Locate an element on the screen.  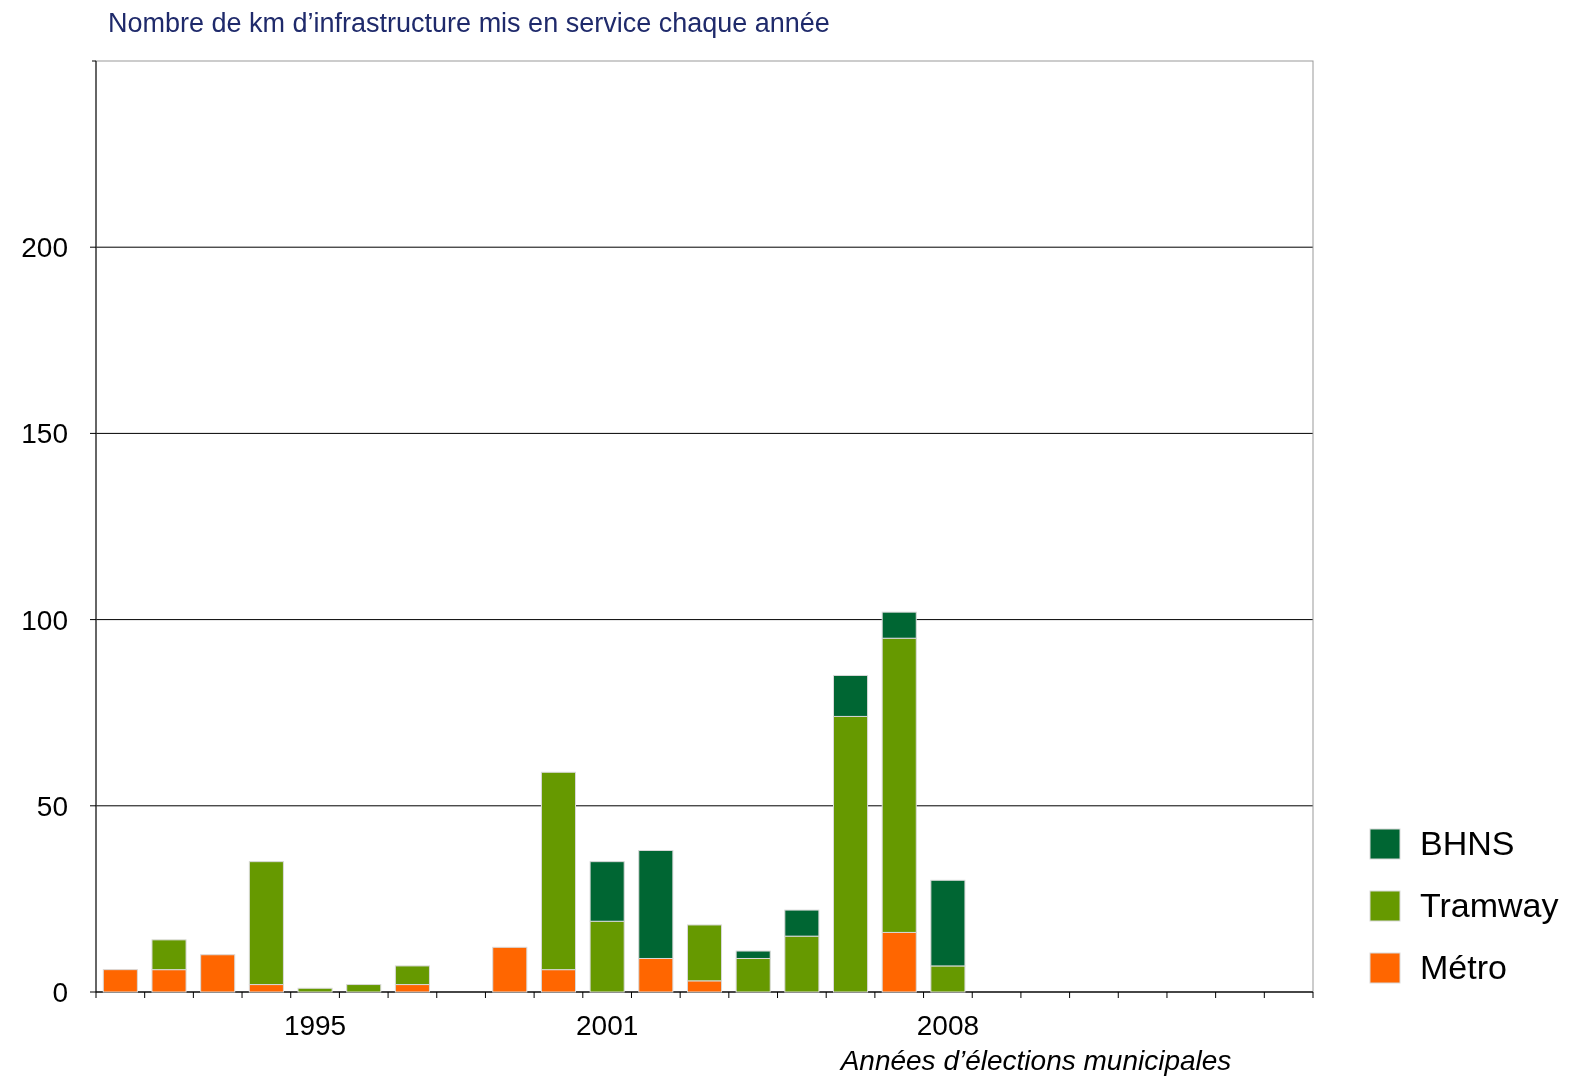
text: Années d’élections municipales is located at coordinates (1035, 1060).